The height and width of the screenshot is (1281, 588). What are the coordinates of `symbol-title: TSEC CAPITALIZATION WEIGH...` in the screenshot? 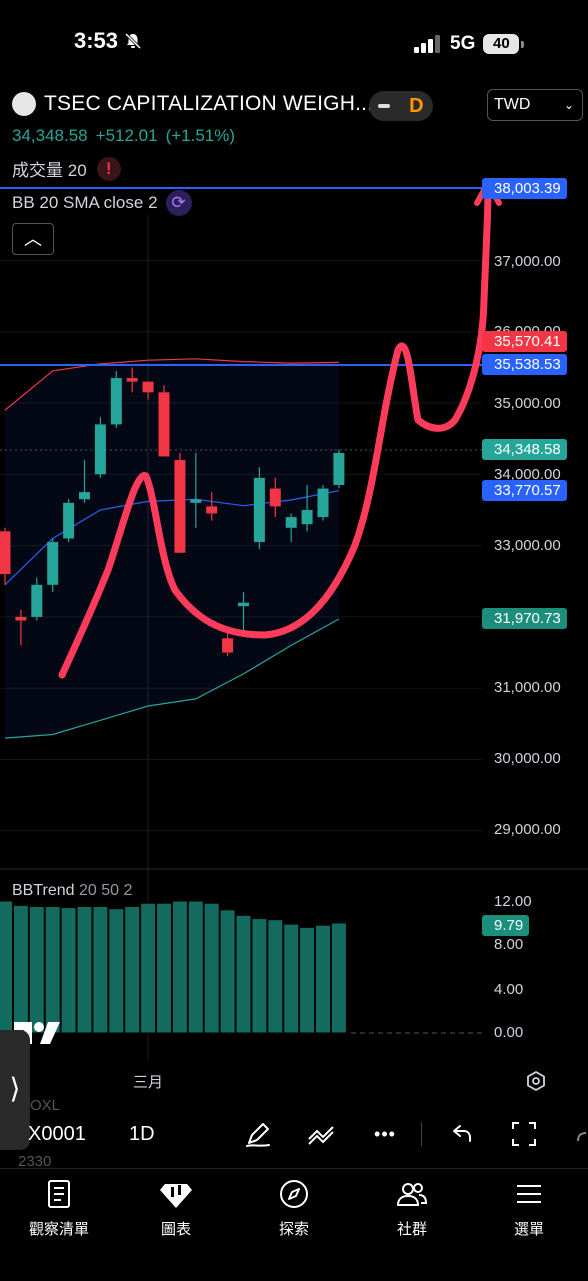 It's located at (209, 103).